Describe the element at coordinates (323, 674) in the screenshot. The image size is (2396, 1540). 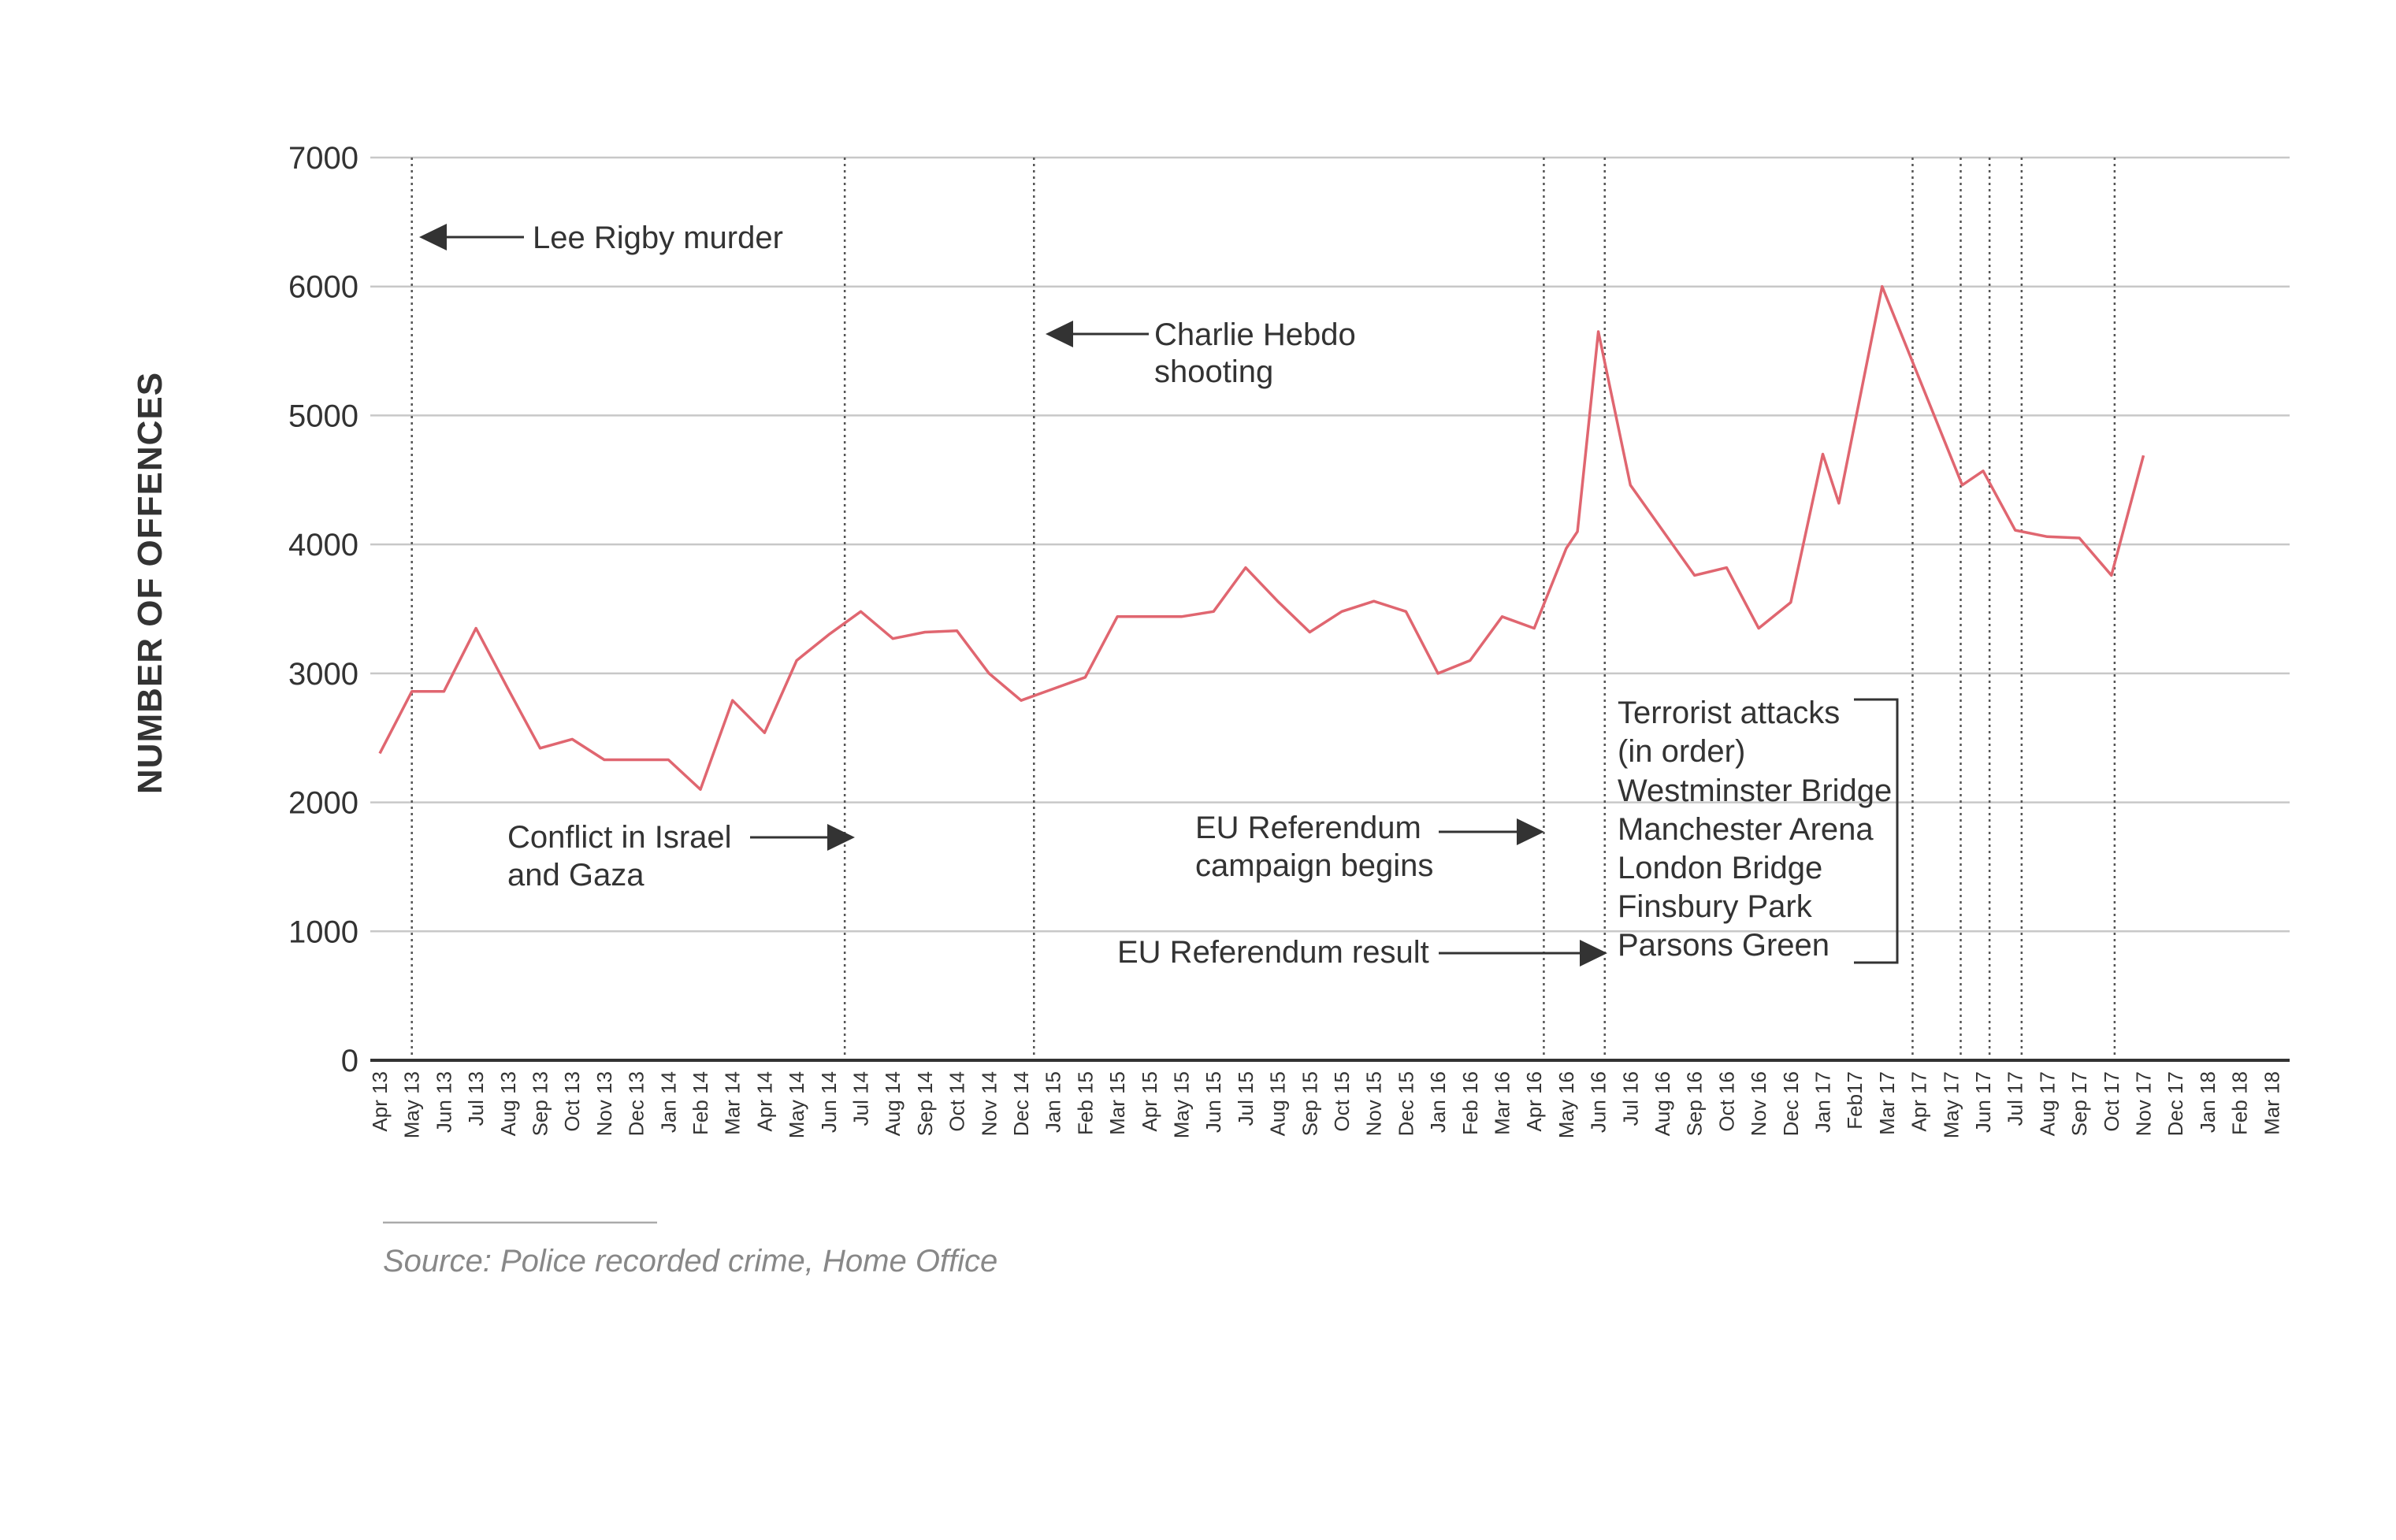
I see `y-tick-label: 3000` at that location.